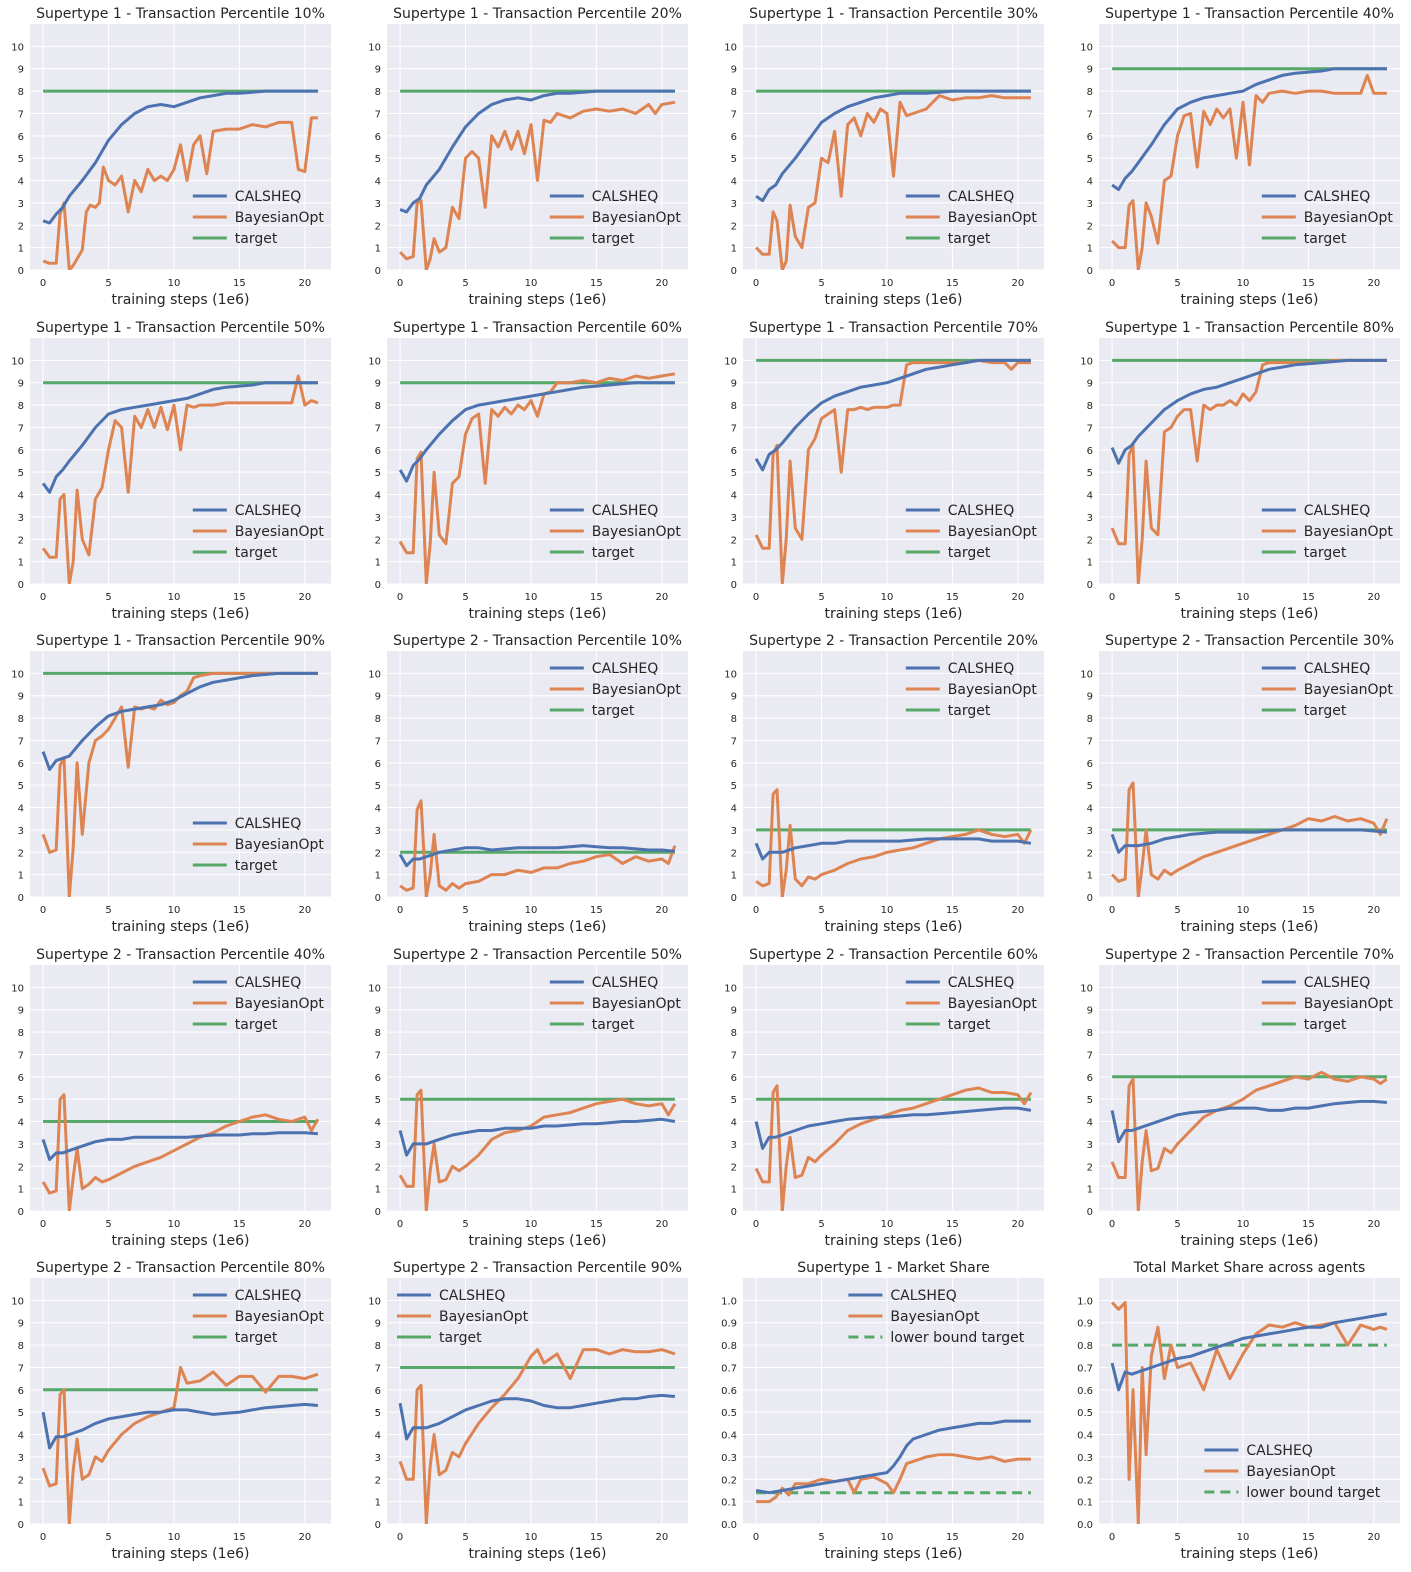  What do you see at coordinates (1249, 641) in the screenshot?
I see `chart-title: Supertype 2 - Transaction Percentile 30%` at bounding box center [1249, 641].